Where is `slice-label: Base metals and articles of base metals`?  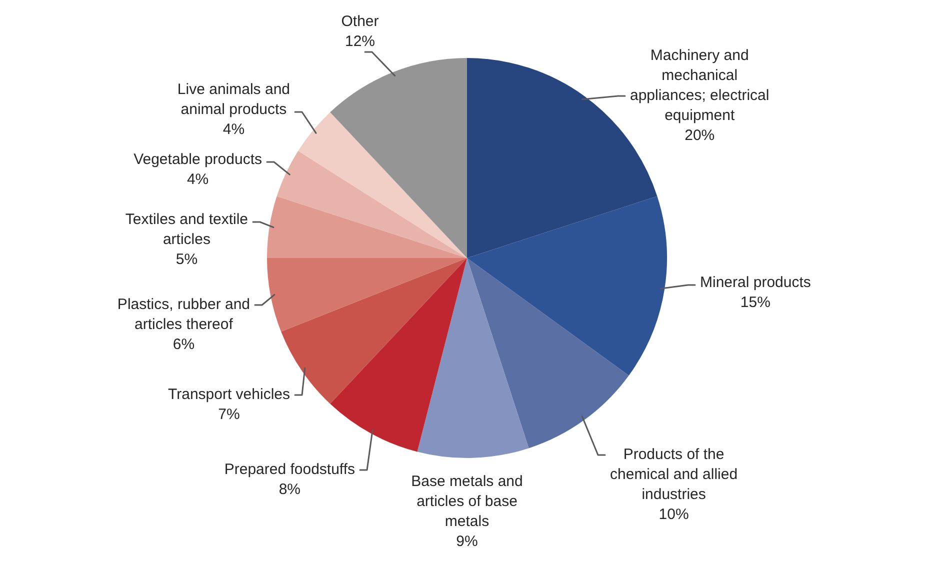 slice-label: Base metals and articles of base metals is located at coordinates (467, 501).